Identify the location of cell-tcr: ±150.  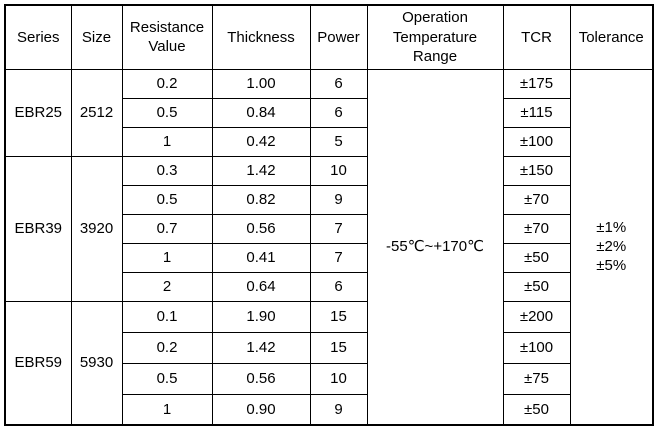
(536, 170).